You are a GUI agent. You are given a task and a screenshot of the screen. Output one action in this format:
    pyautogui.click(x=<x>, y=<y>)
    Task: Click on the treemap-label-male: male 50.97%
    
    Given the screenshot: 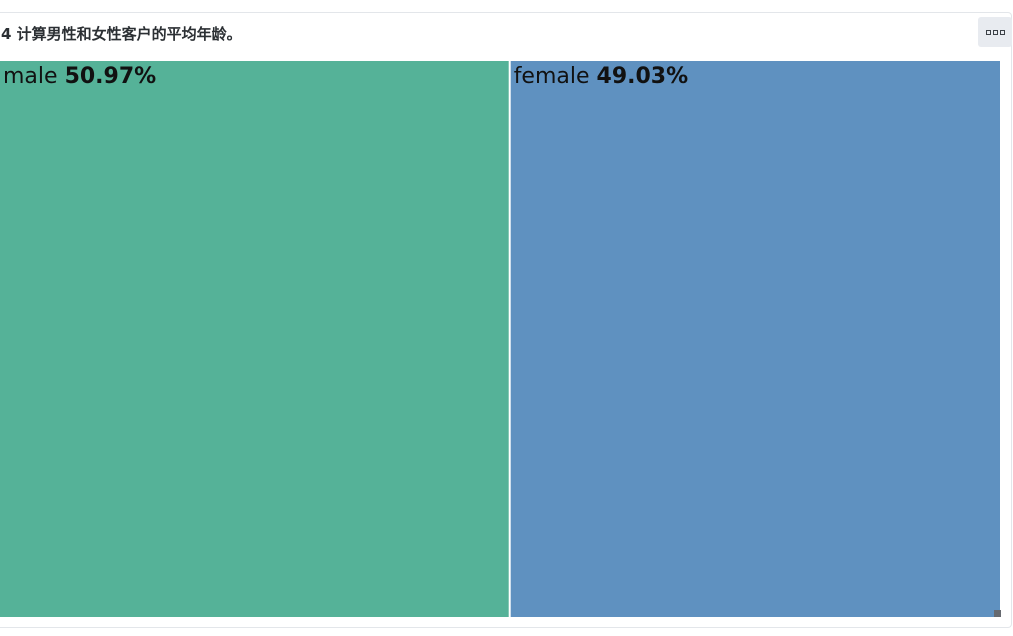 What is the action you would take?
    pyautogui.click(x=79, y=76)
    